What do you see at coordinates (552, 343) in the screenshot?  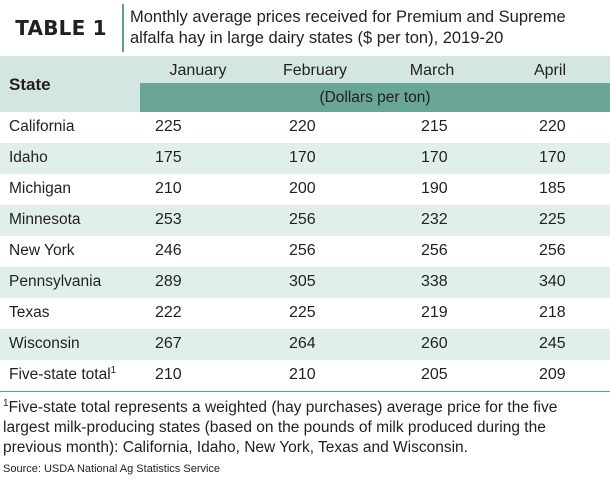 I see `cell-april: 245` at bounding box center [552, 343].